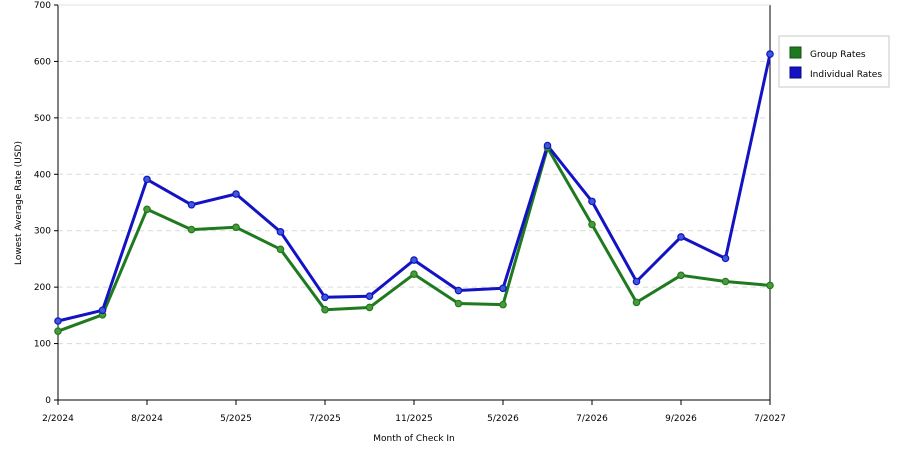 The width and height of the screenshot is (900, 454). Describe the element at coordinates (846, 75) in the screenshot. I see `legend-label-individual-rates: Individual Rates` at that location.